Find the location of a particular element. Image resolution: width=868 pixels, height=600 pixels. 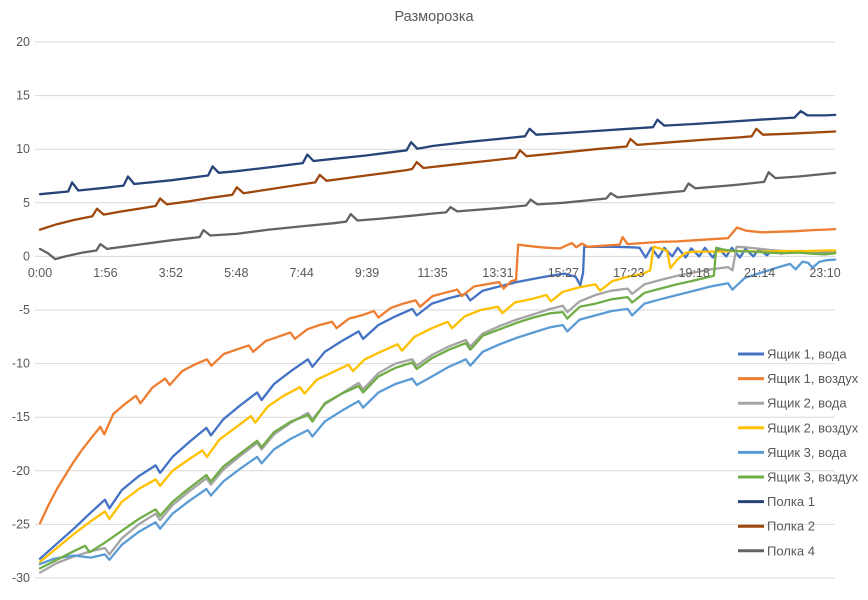

x-tick-label: 17:23 is located at coordinates (628, 273).